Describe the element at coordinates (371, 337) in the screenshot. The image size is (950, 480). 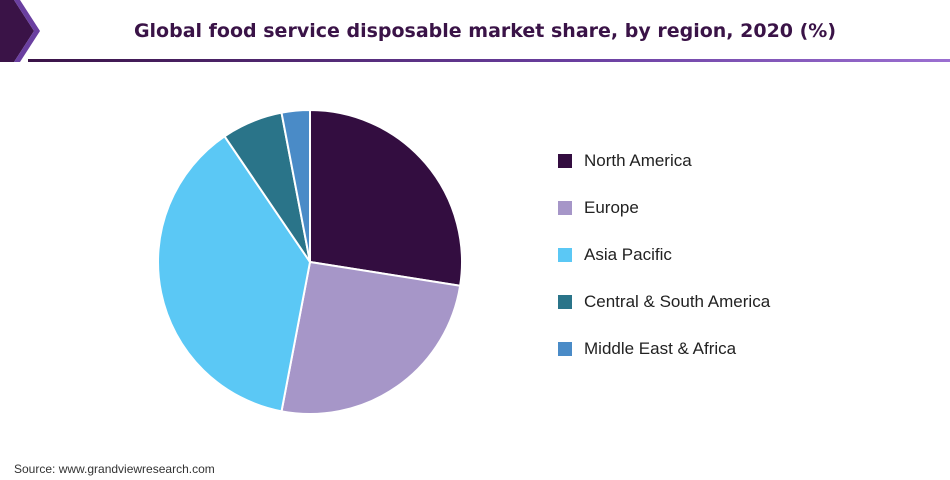
I see `pie-slice-europe` at that location.